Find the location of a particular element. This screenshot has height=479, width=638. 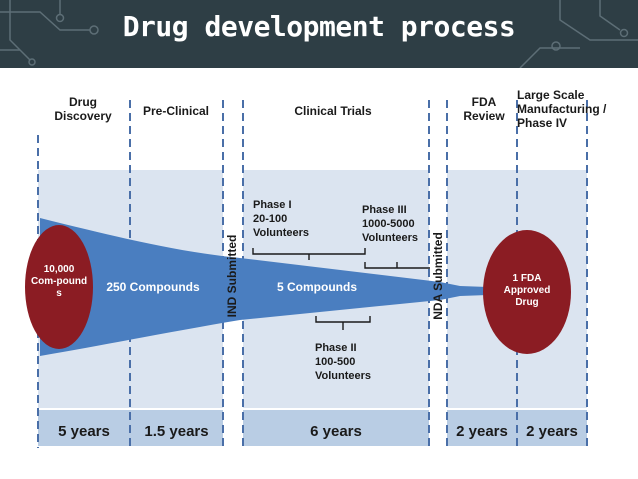

phase-1-name: Phase I is located at coordinates (272, 205).